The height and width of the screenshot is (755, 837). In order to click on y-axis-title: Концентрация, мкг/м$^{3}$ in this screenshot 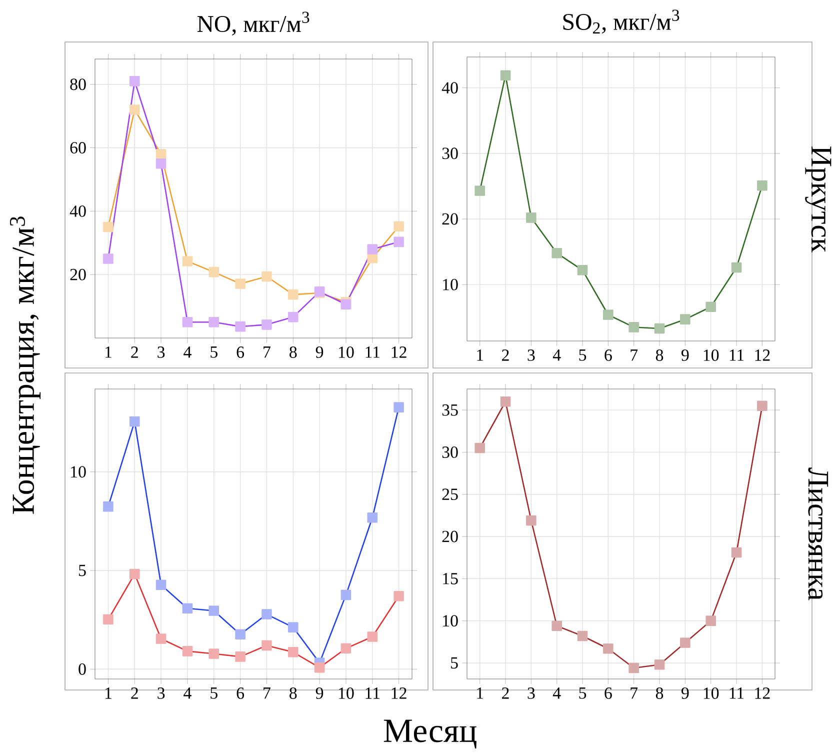, I will do `click(25, 365)`.